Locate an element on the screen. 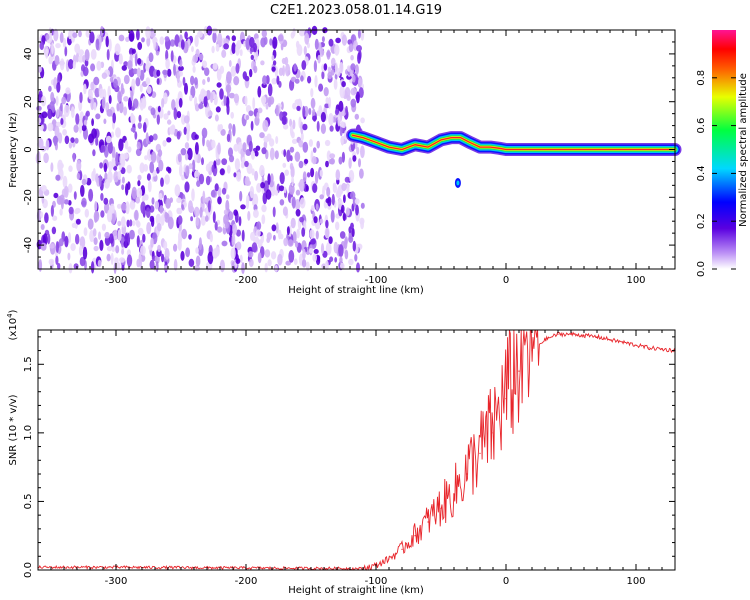  colorbar-axis: 0.0 0.2 0.4 0.6 0.8 is located at coordinates (716, 173).